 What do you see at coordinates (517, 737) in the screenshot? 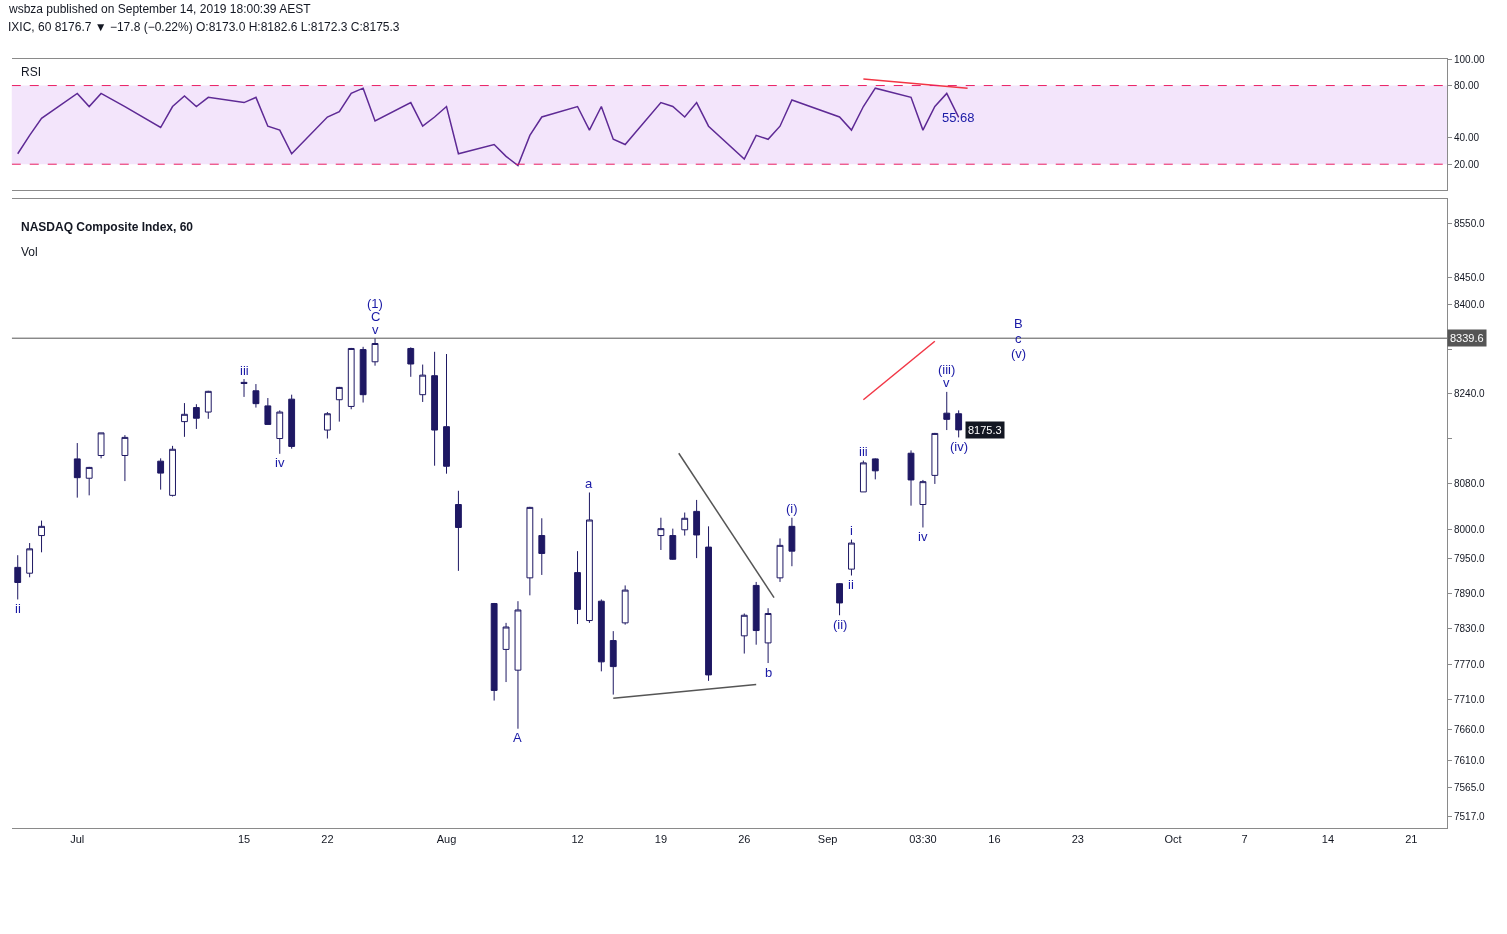
I see `annotation: A` at bounding box center [517, 737].